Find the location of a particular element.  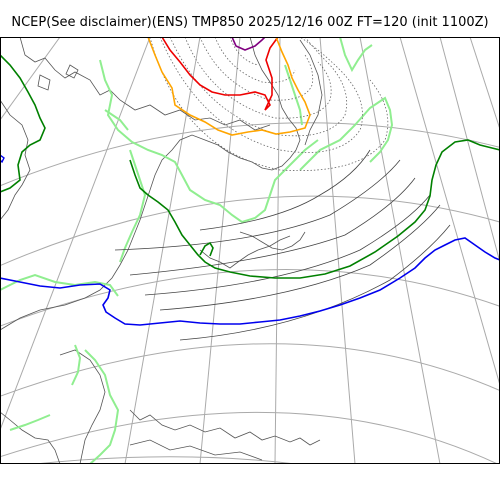

coastline-philippines is located at coordinates (225, 427).